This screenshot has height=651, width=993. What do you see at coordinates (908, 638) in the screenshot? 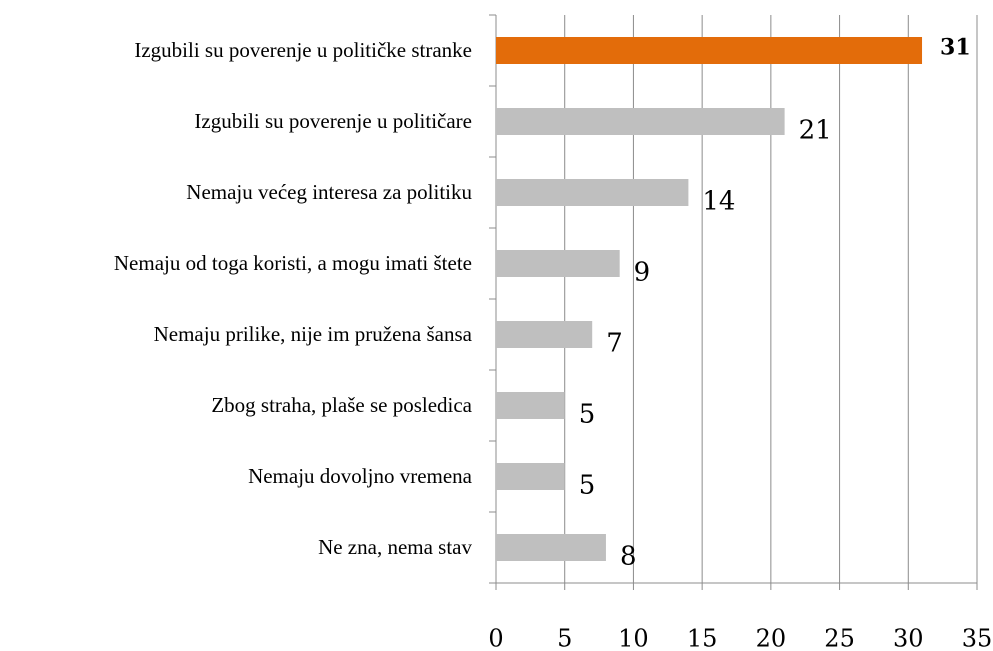
I see `x-tick-label: 30` at bounding box center [908, 638].